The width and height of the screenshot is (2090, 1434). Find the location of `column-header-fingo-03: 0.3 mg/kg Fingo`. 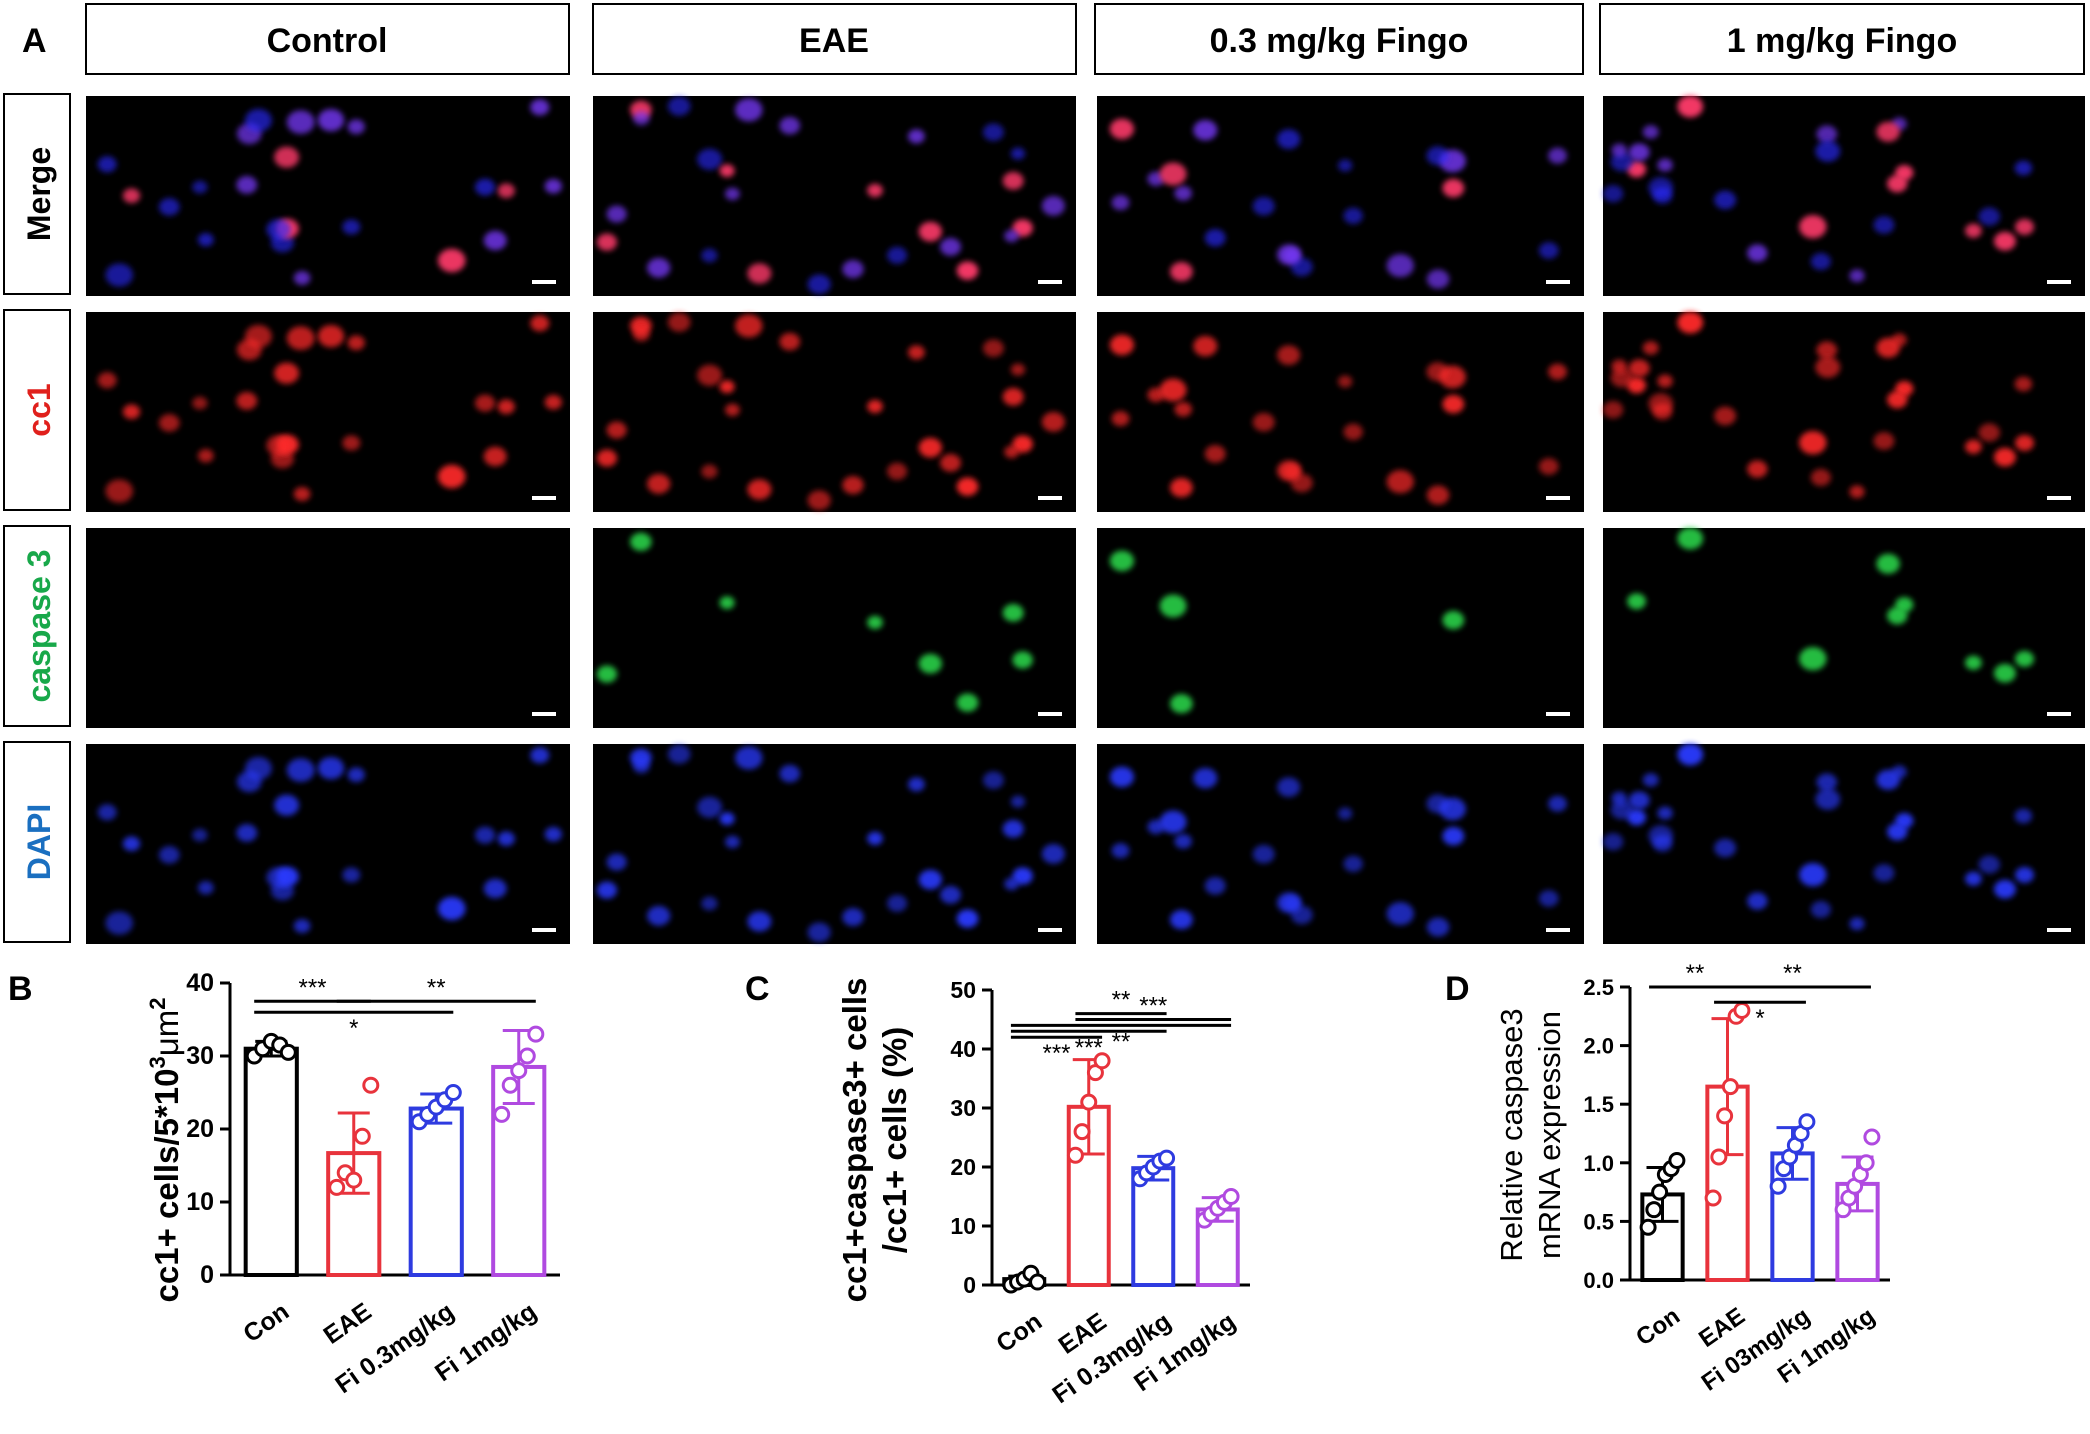

column-header-fingo-03: 0.3 mg/kg Fingo is located at coordinates (1339, 41).